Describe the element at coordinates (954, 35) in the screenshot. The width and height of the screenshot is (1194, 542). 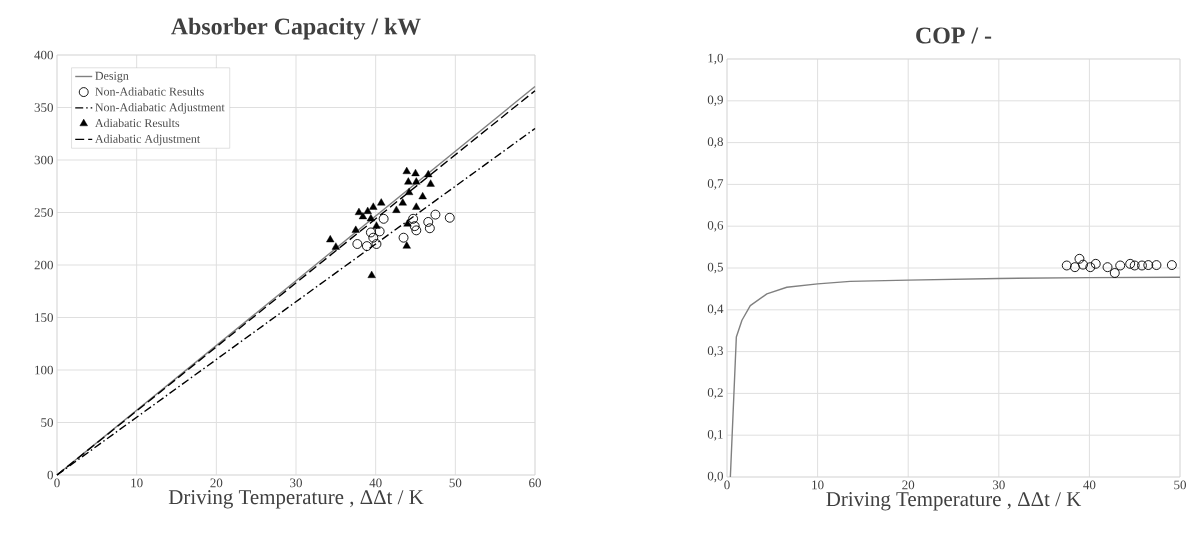
I see `chart-title: COP / -` at that location.